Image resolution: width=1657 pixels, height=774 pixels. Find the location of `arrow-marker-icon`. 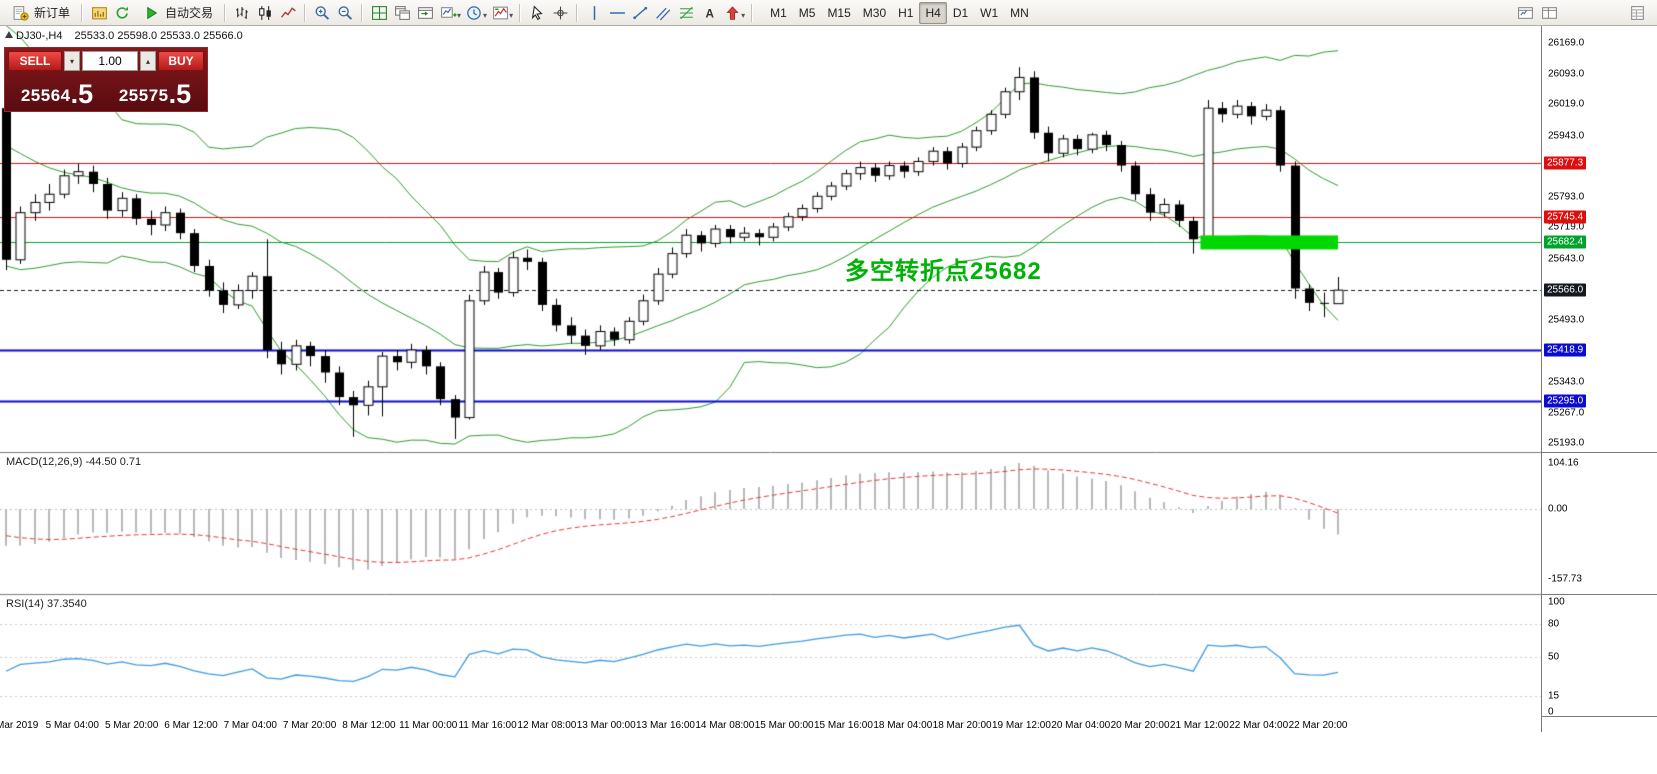

arrow-marker-icon is located at coordinates (732, 12).